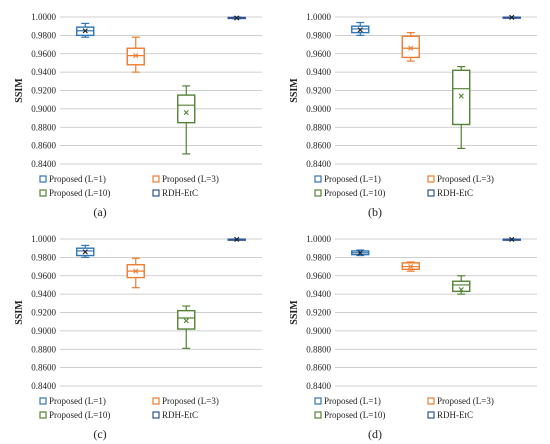  Describe the element at coordinates (99, 434) in the screenshot. I see `panel-caption: (c)` at that location.